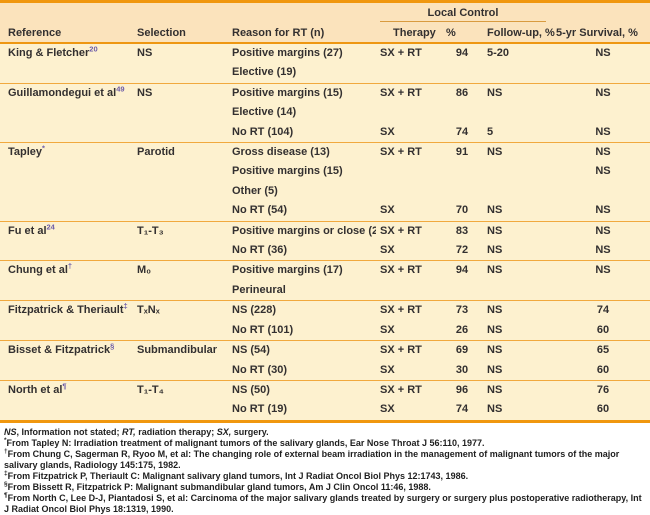 Image resolution: width=650 pixels, height=515 pixels. Describe the element at coordinates (462, 231) in the screenshot. I see `cell-local-control-percent: 83` at that location.